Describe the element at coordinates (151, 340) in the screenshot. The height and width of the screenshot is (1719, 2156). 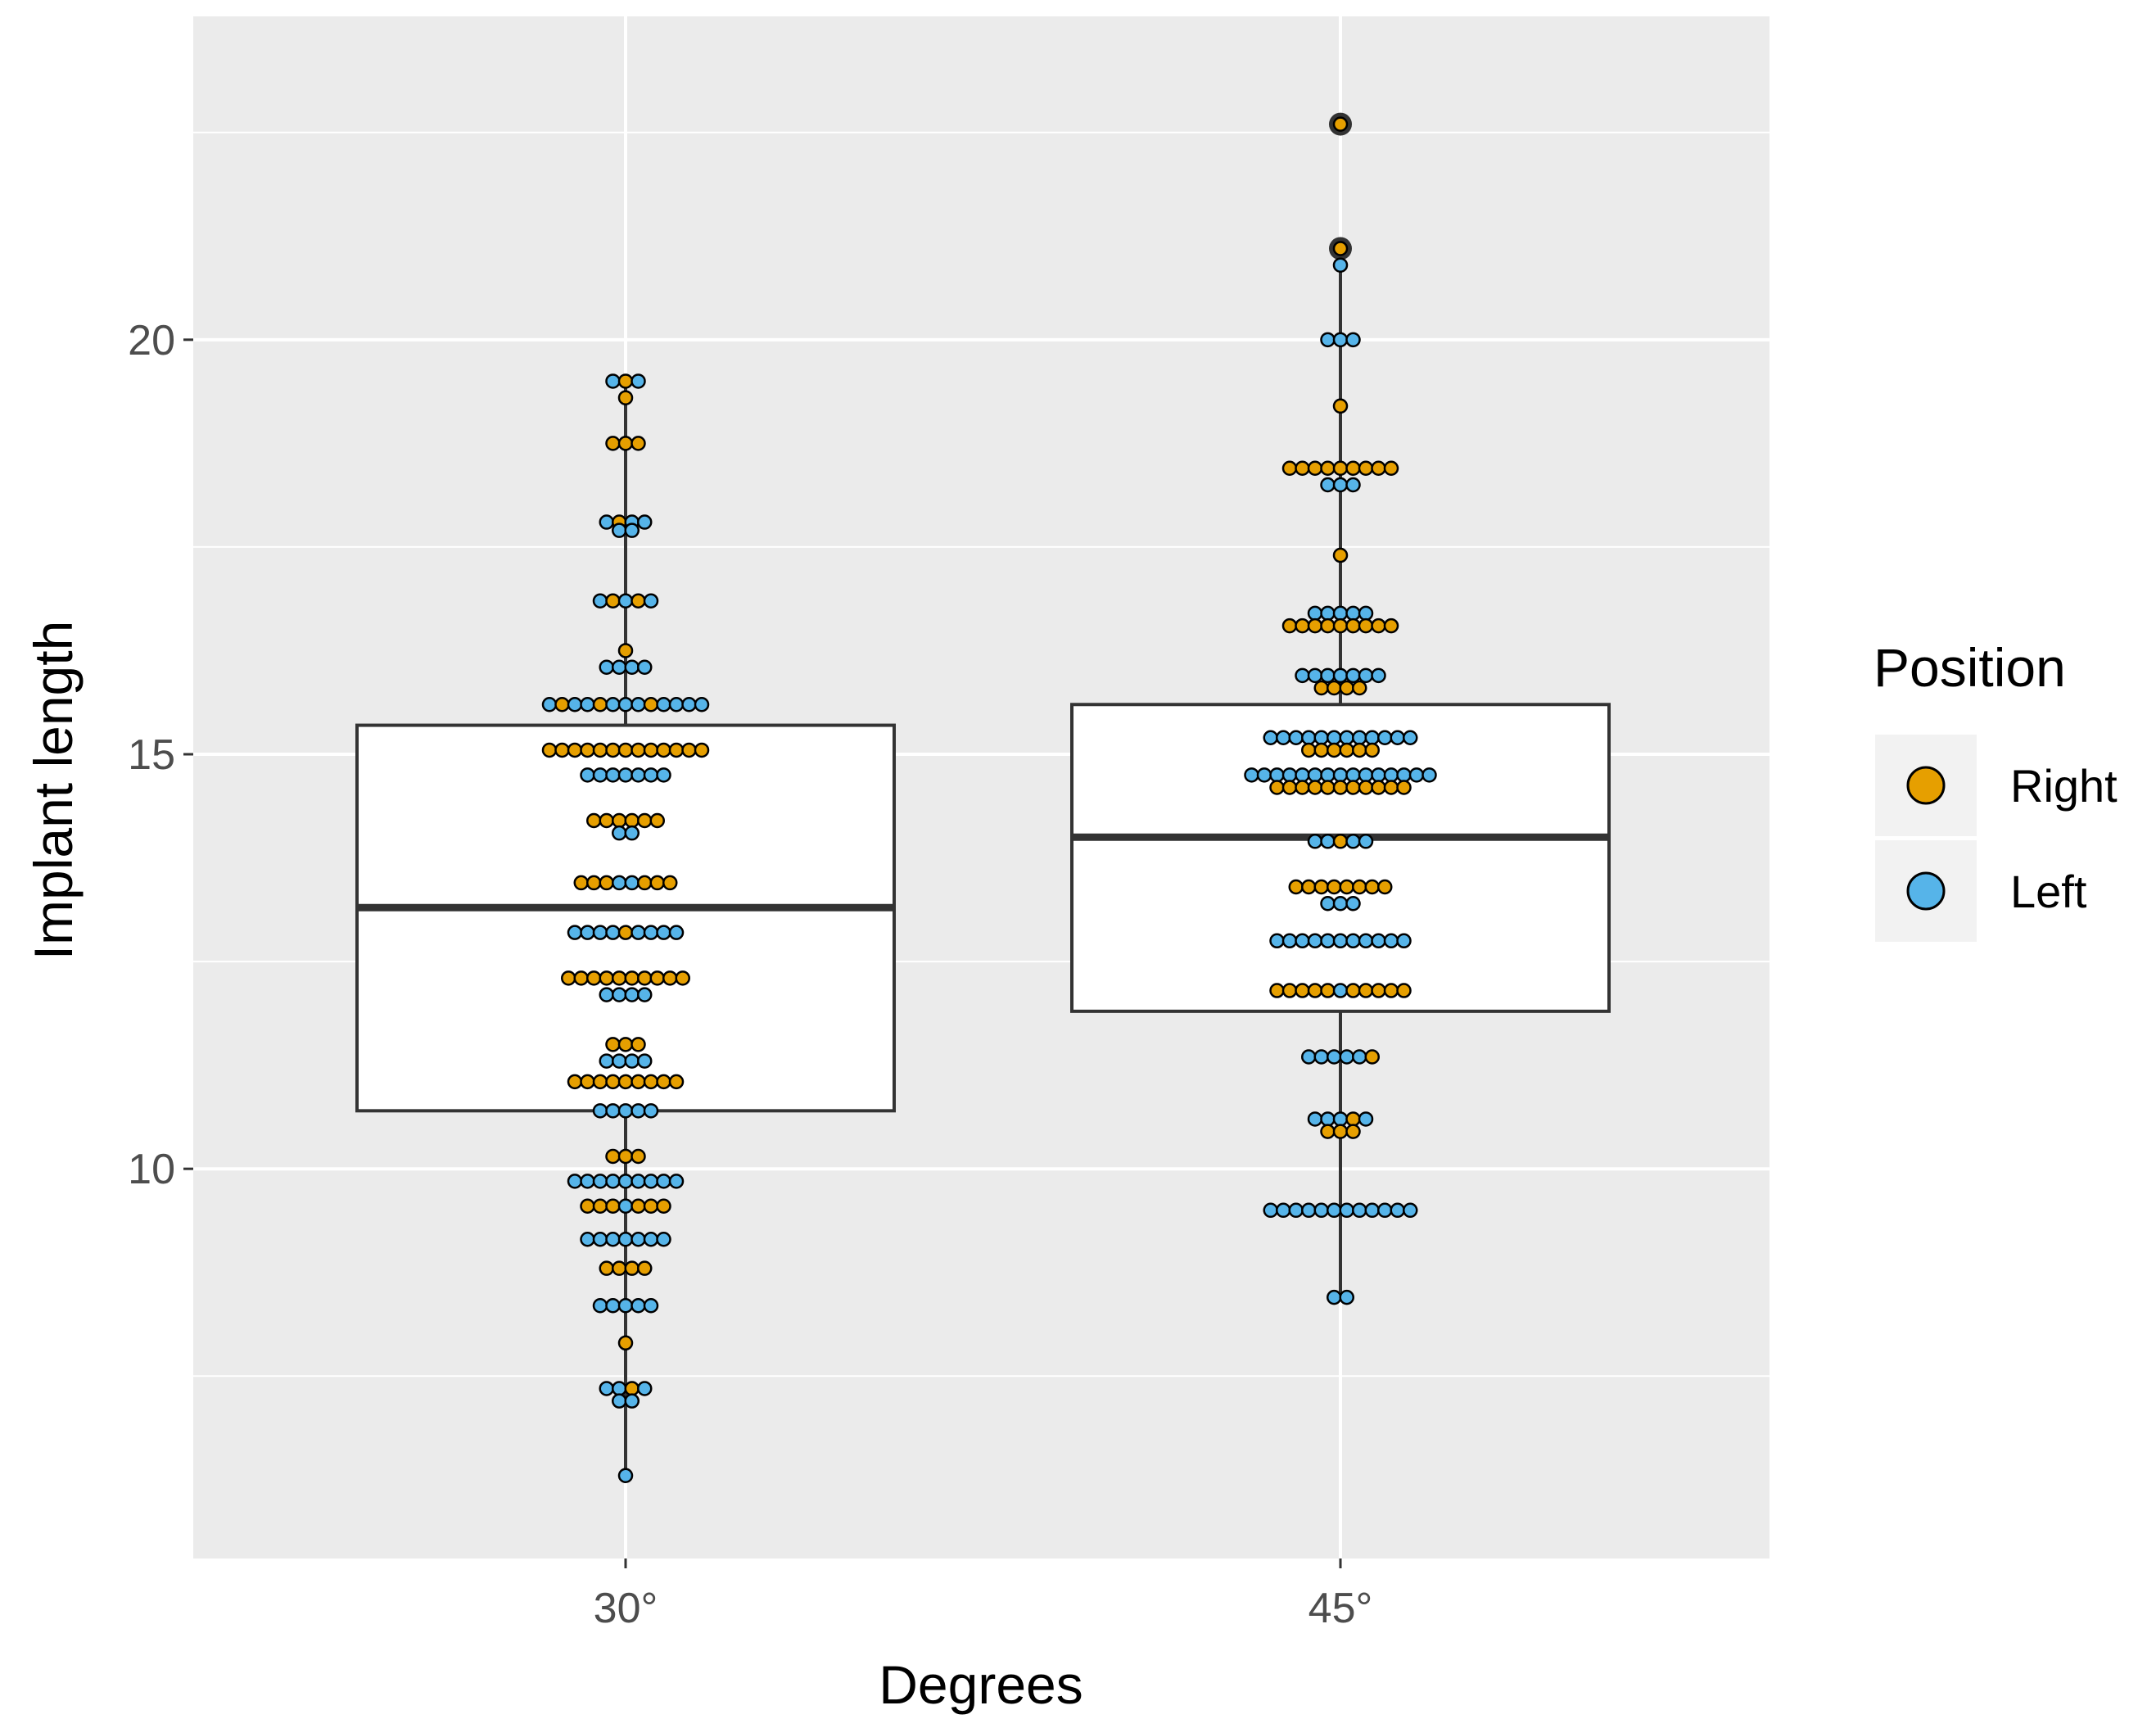
I see `y-tick-label: 20` at that location.